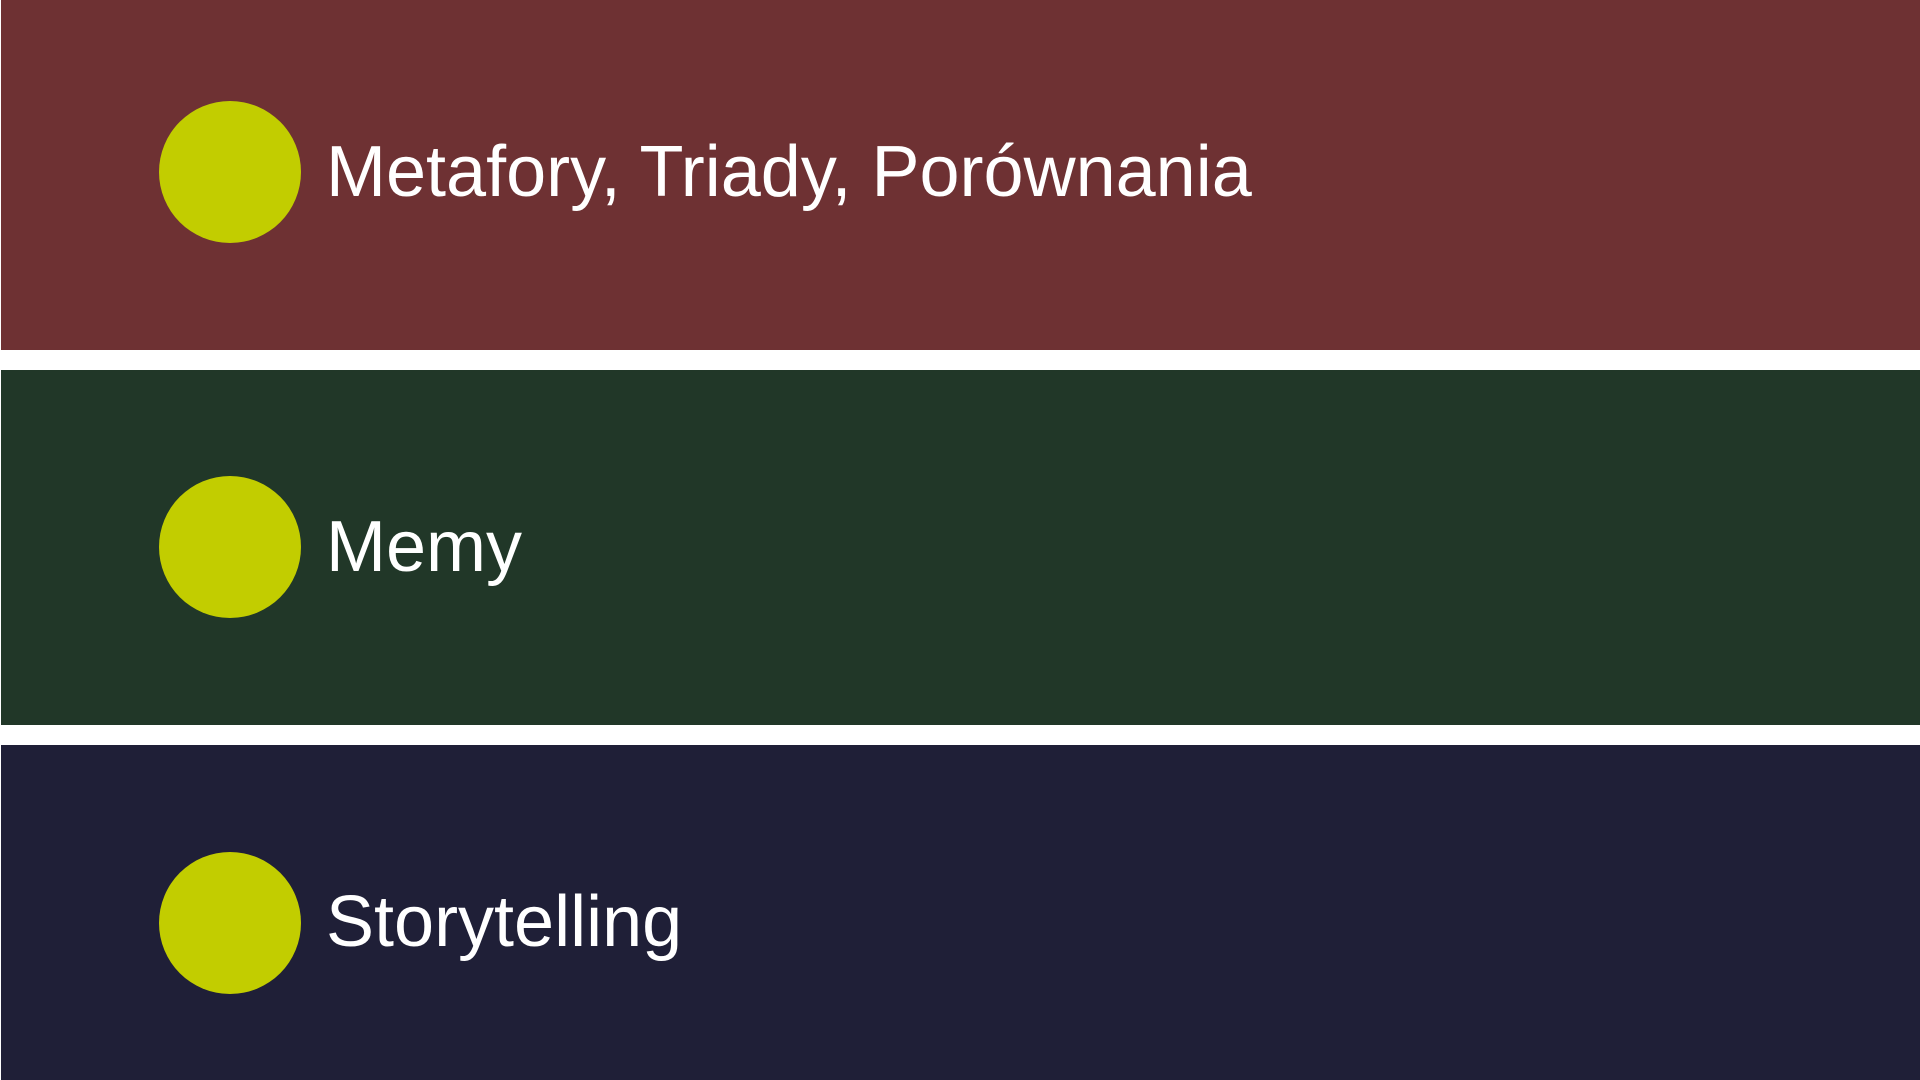 The height and width of the screenshot is (1080, 1920). Describe the element at coordinates (504, 922) in the screenshot. I see `band-label-storytelling: Storytelling` at that location.